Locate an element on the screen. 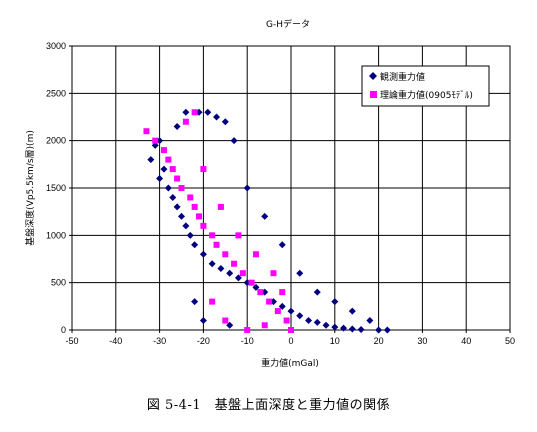 This screenshot has width=537, height=432. x-tick-label: -50 is located at coordinates (71, 341).